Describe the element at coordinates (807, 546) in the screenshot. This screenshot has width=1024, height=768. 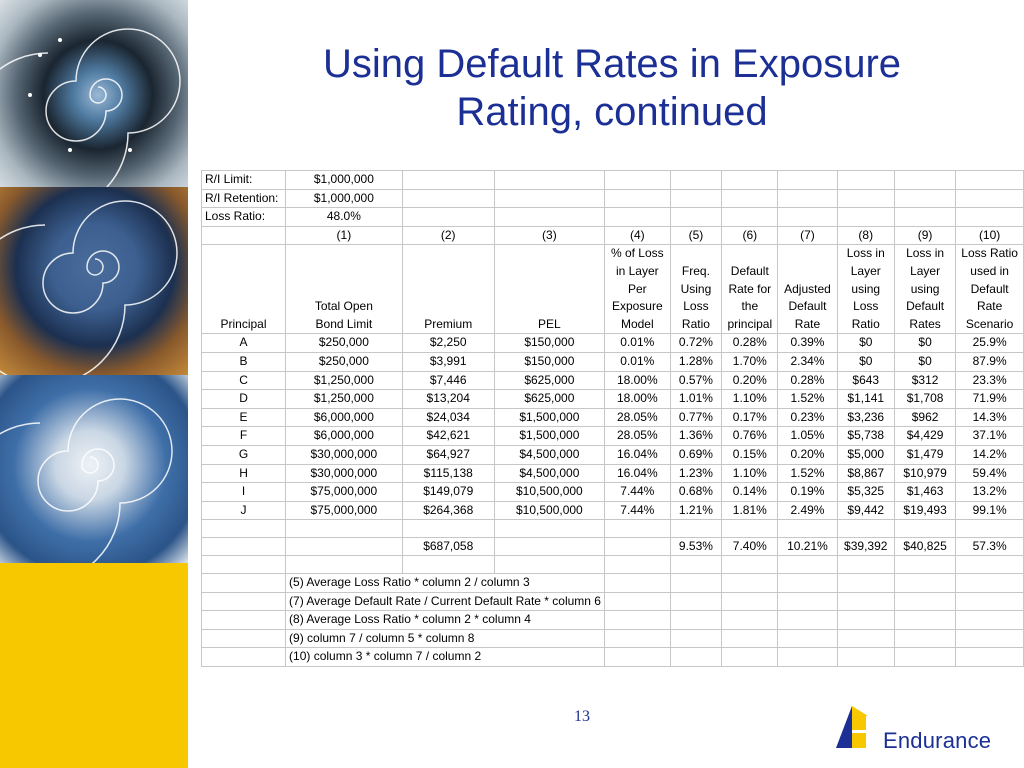
I see `total-cell: 10.21%` at that location.